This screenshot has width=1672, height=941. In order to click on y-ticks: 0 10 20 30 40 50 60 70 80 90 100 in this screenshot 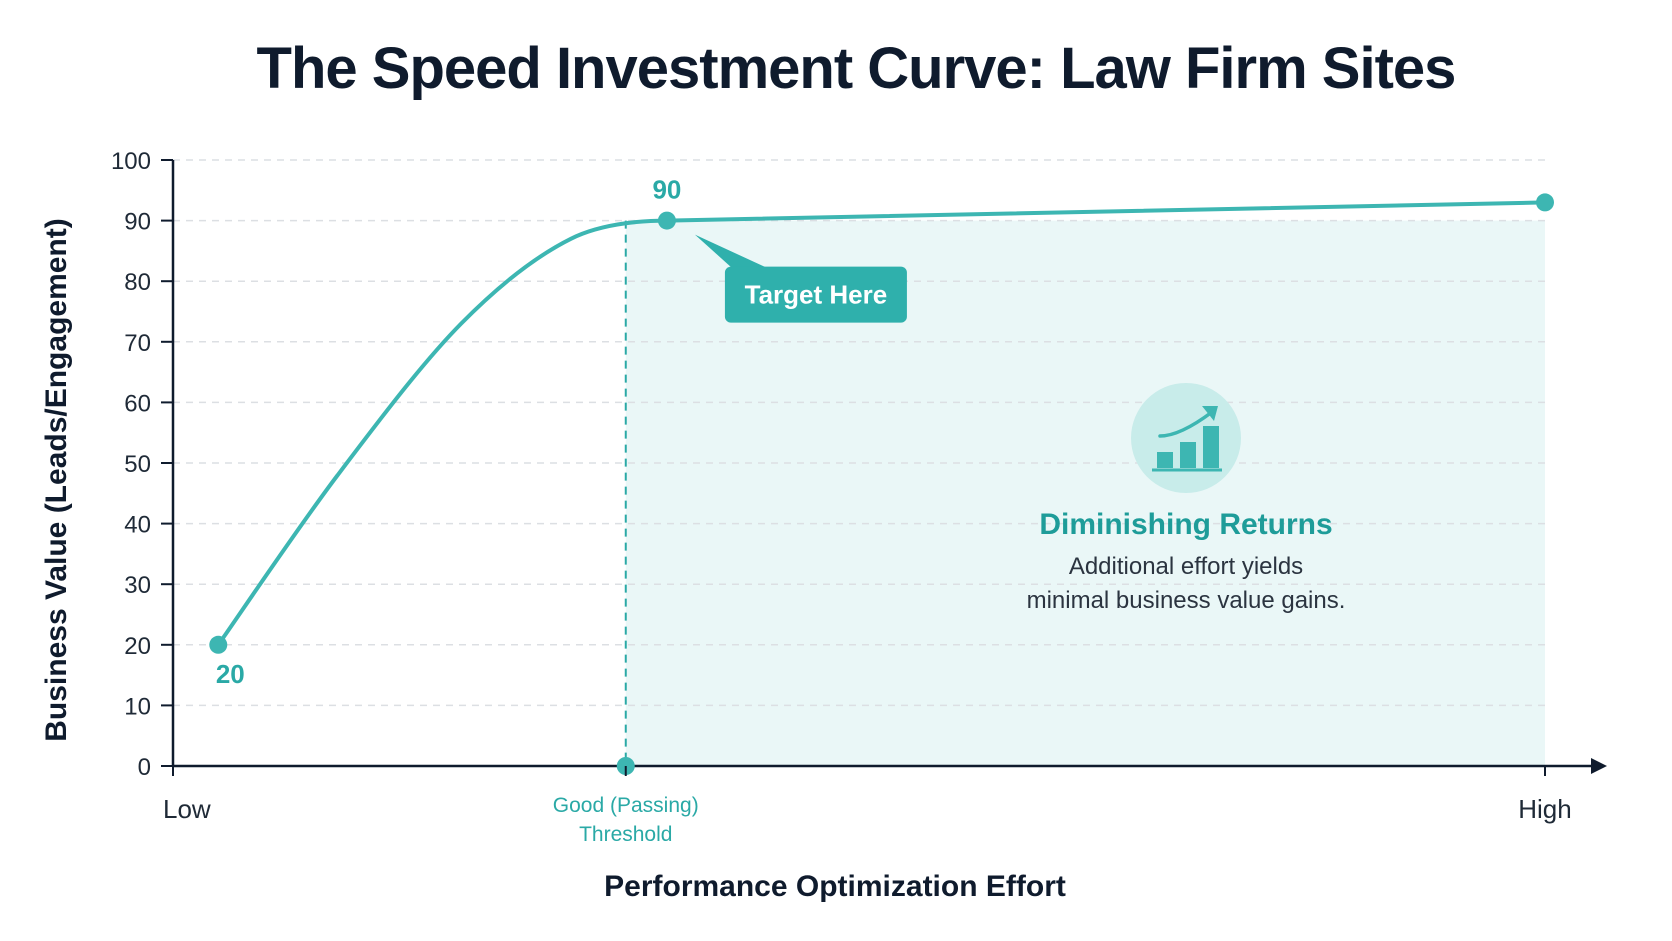, I will do `click(142, 464)`.